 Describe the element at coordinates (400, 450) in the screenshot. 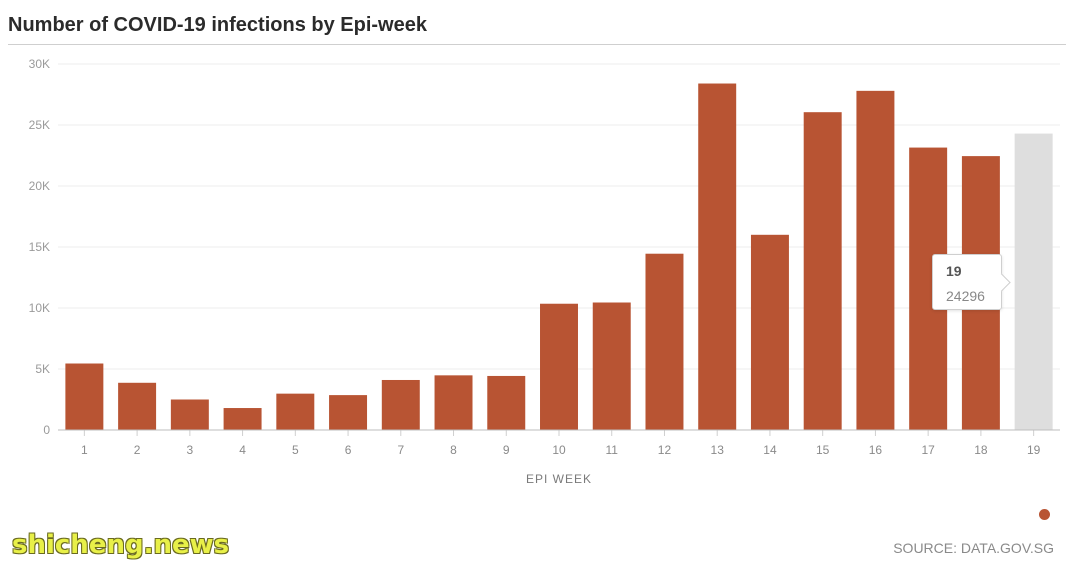

I see `x-tick-label: 7` at that location.